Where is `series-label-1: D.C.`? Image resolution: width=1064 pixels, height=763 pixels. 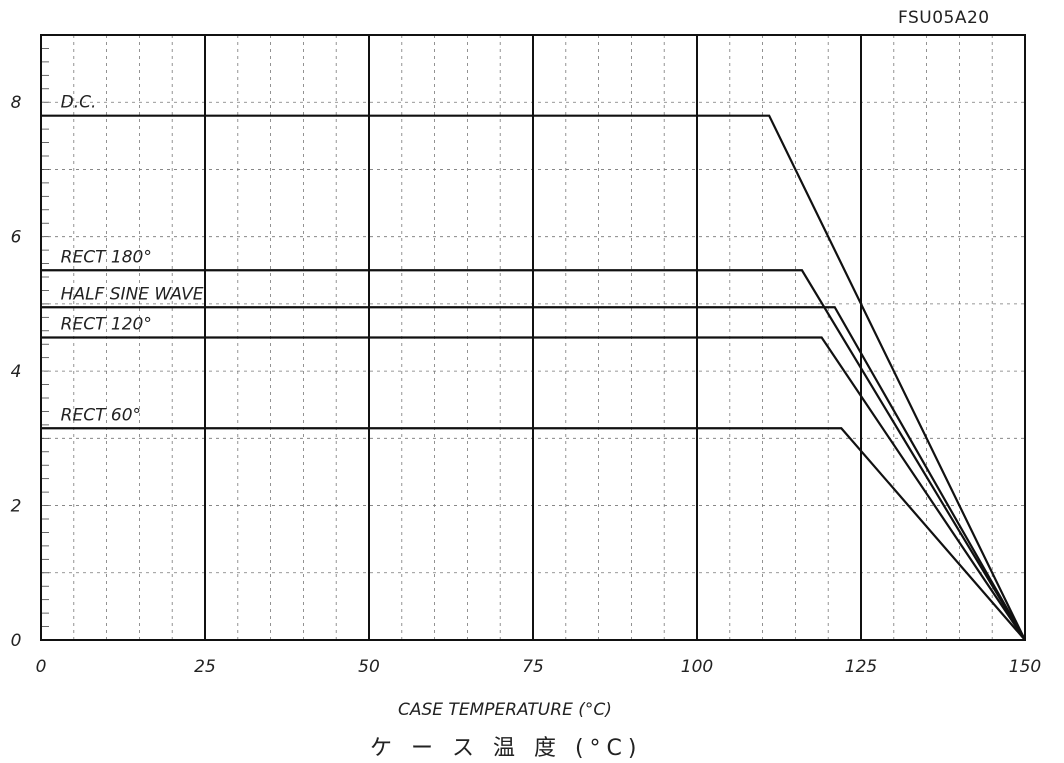 series-label-1: D.C. is located at coordinates (79, 103).